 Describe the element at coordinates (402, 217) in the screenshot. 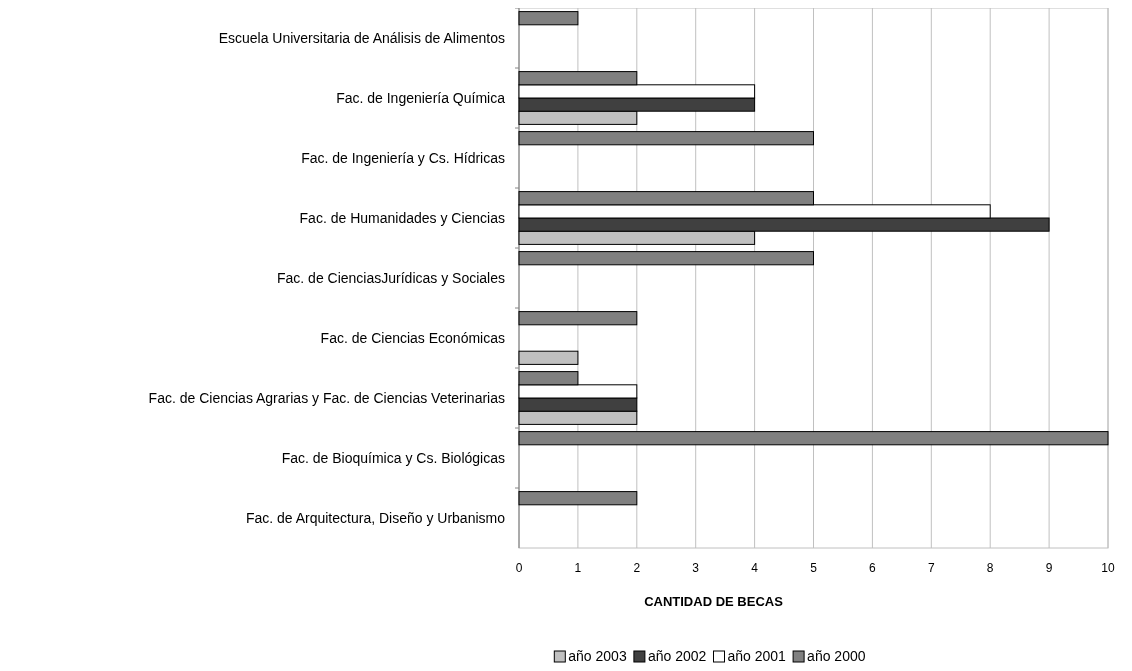

I see `y-tick-label: Fac. de Humanidades y Ciencias` at that location.